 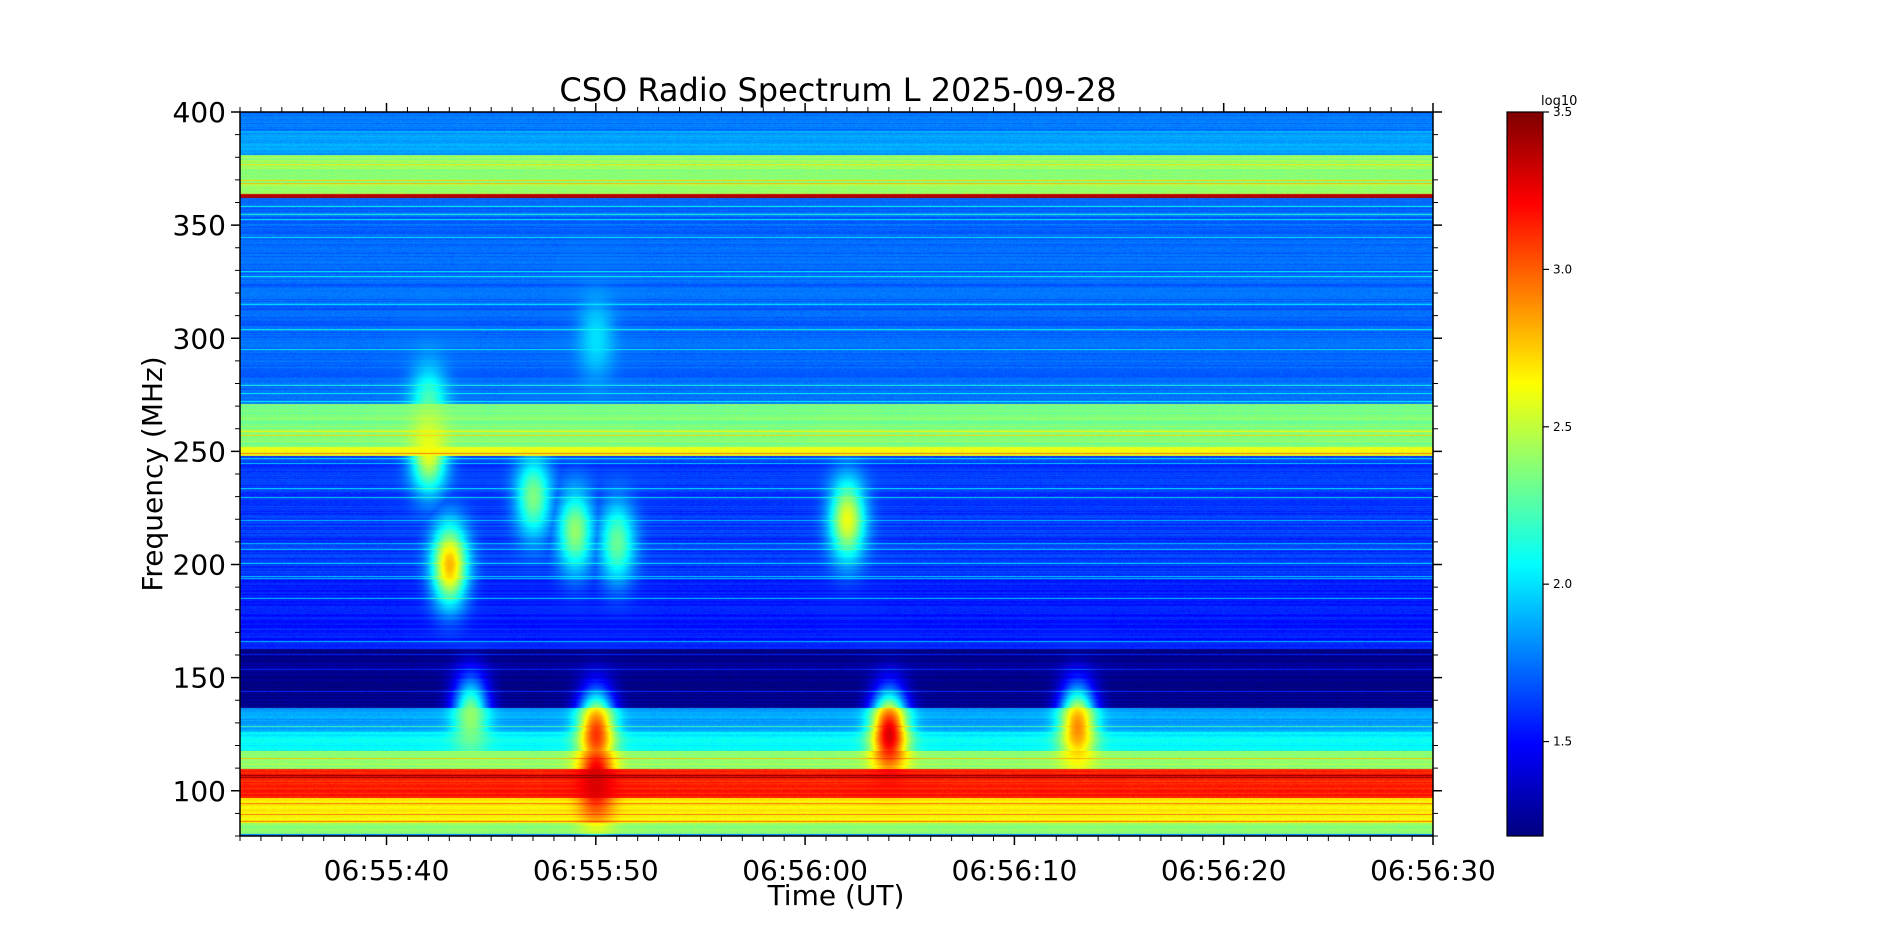 I want to click on y-axis-label: Frequency (MHz), so click(x=152, y=473).